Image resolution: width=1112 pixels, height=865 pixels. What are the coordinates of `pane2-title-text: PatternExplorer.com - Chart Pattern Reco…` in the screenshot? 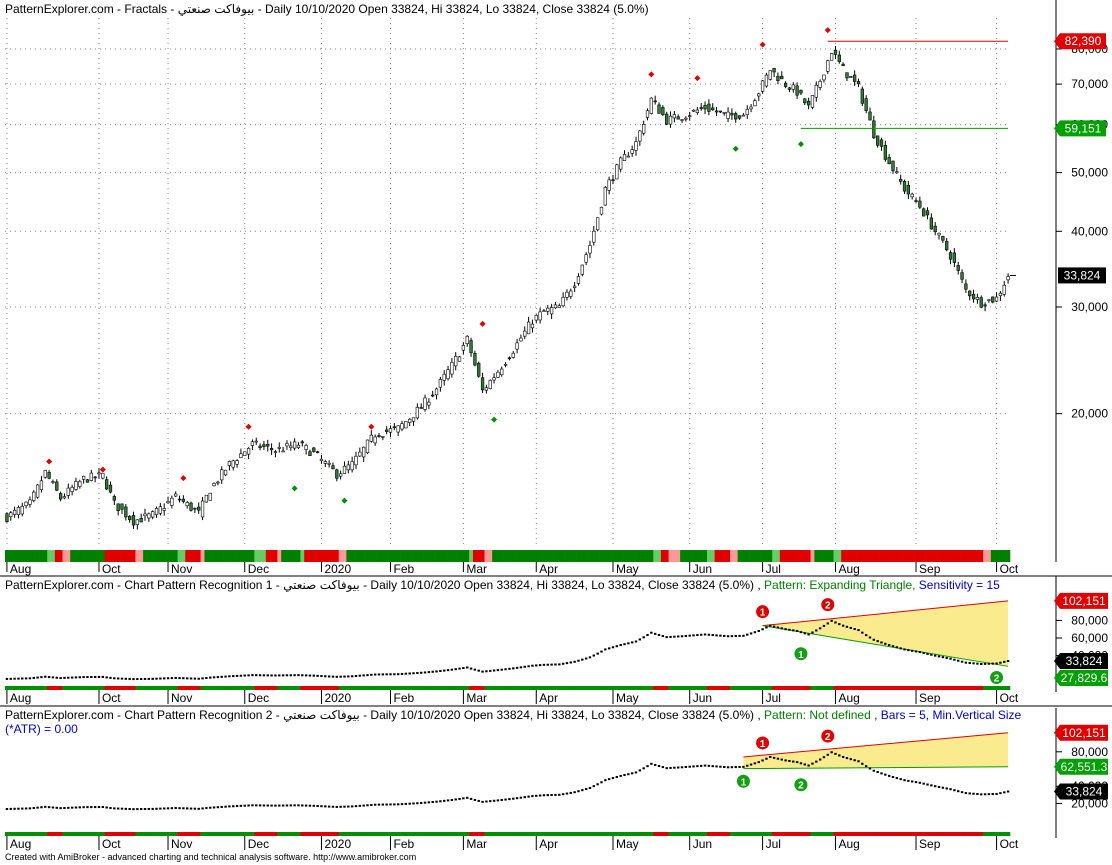 It's located at (383, 585).